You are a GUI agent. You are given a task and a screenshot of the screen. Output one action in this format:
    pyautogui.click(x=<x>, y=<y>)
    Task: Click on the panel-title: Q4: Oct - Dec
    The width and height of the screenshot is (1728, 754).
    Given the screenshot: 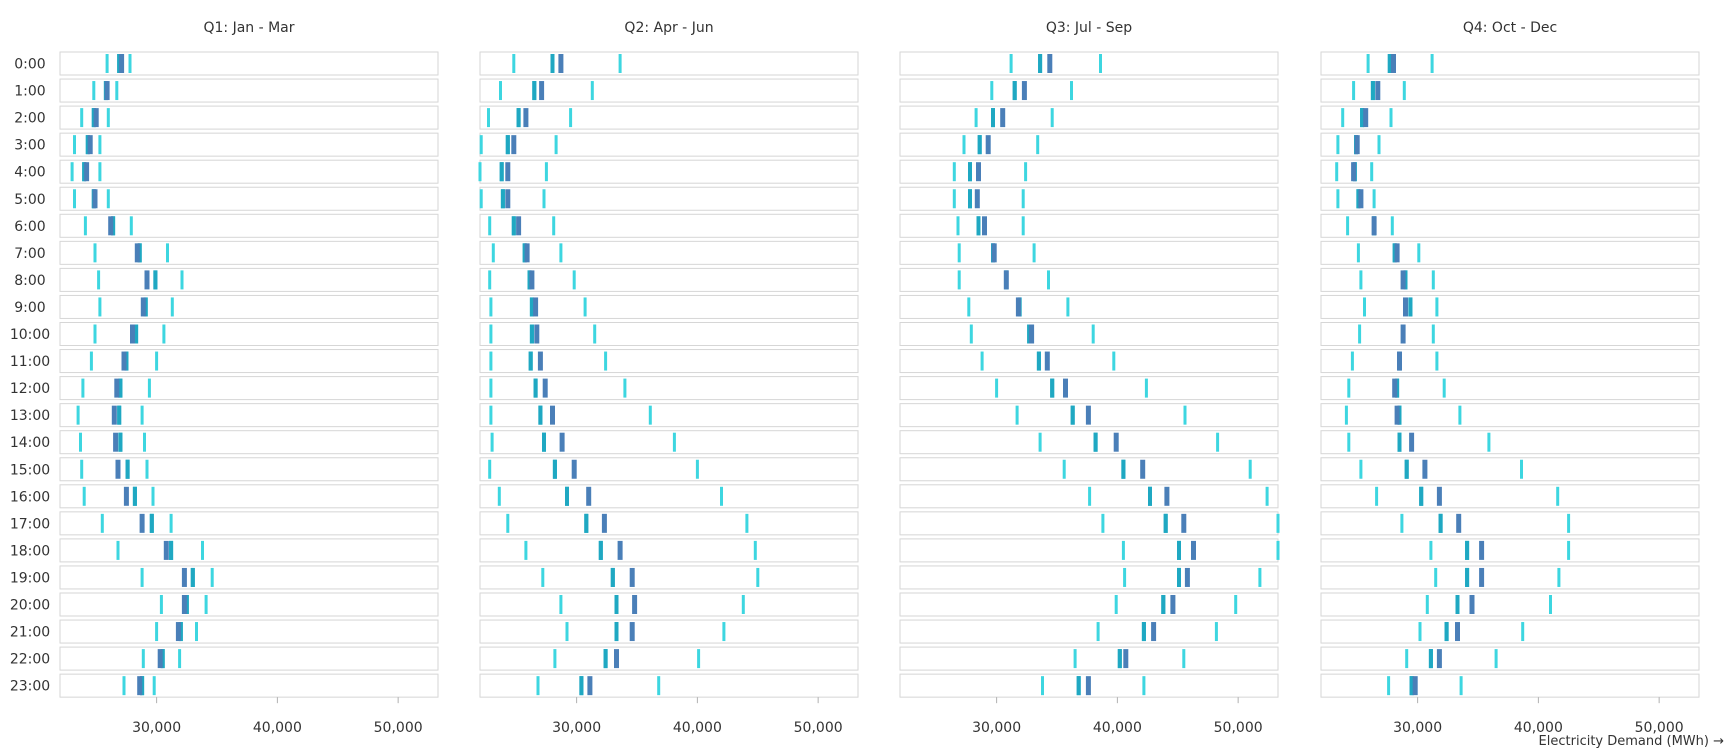 What is the action you would take?
    pyautogui.click(x=1510, y=28)
    